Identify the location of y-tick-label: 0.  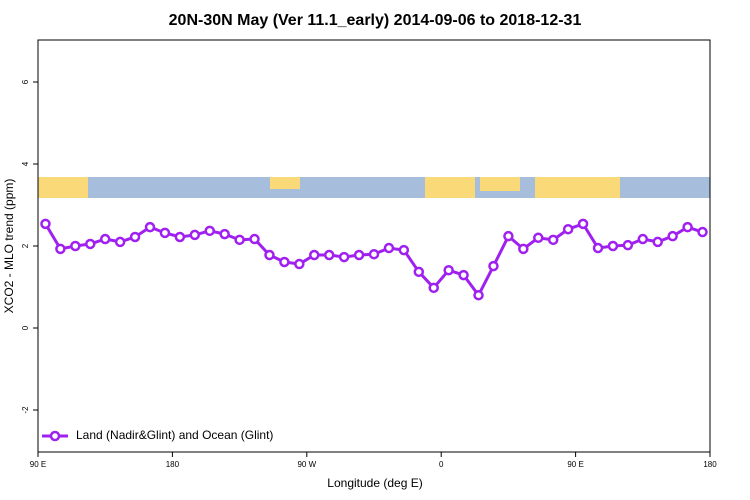
(25, 327).